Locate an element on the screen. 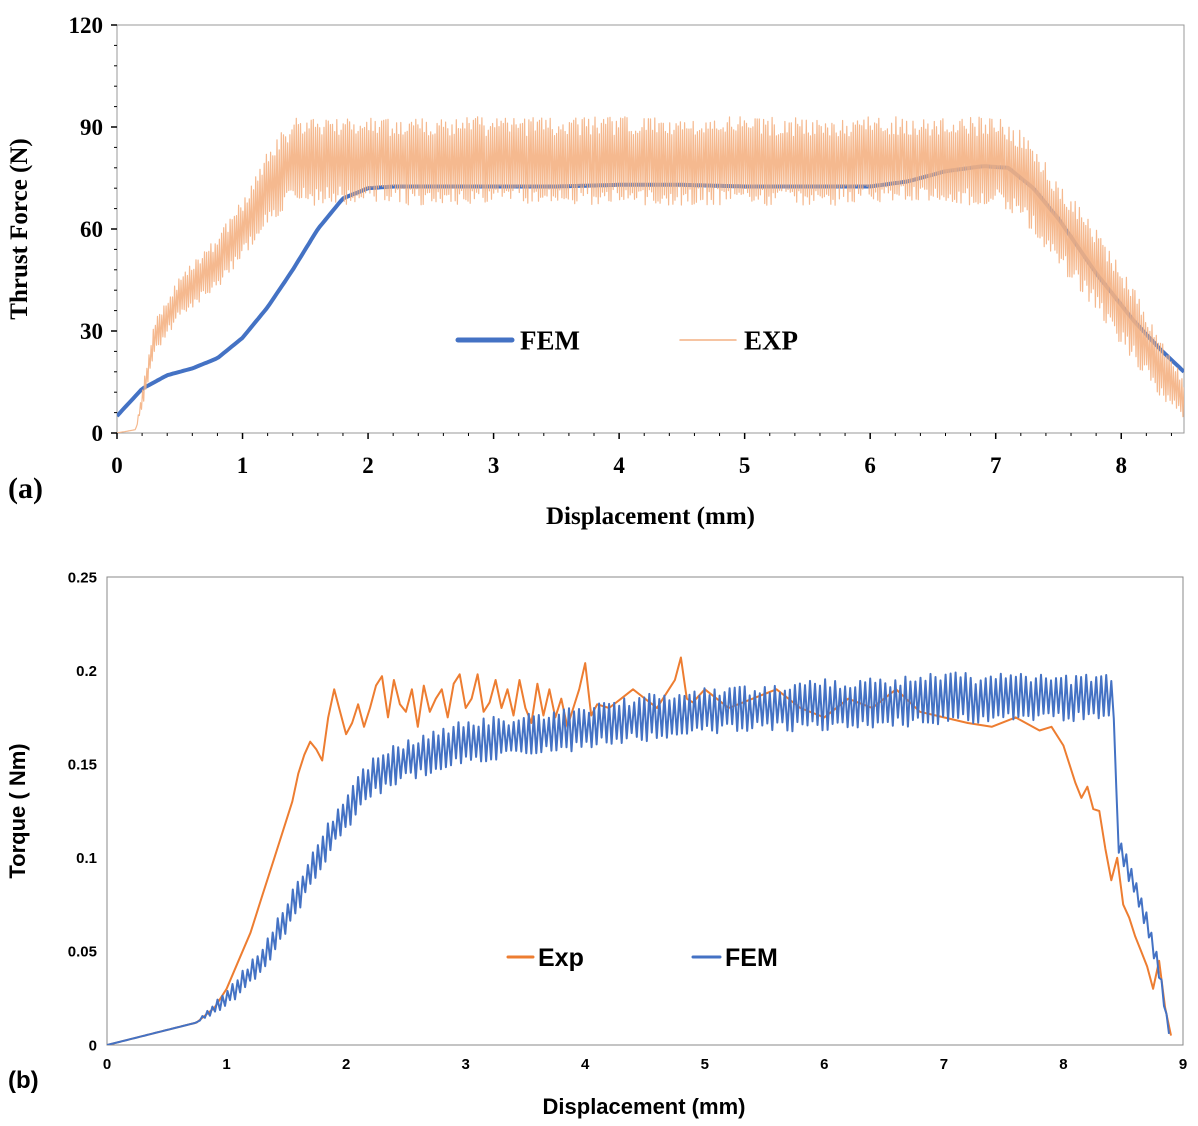  panel-label: (a) is located at coordinates (25, 488).